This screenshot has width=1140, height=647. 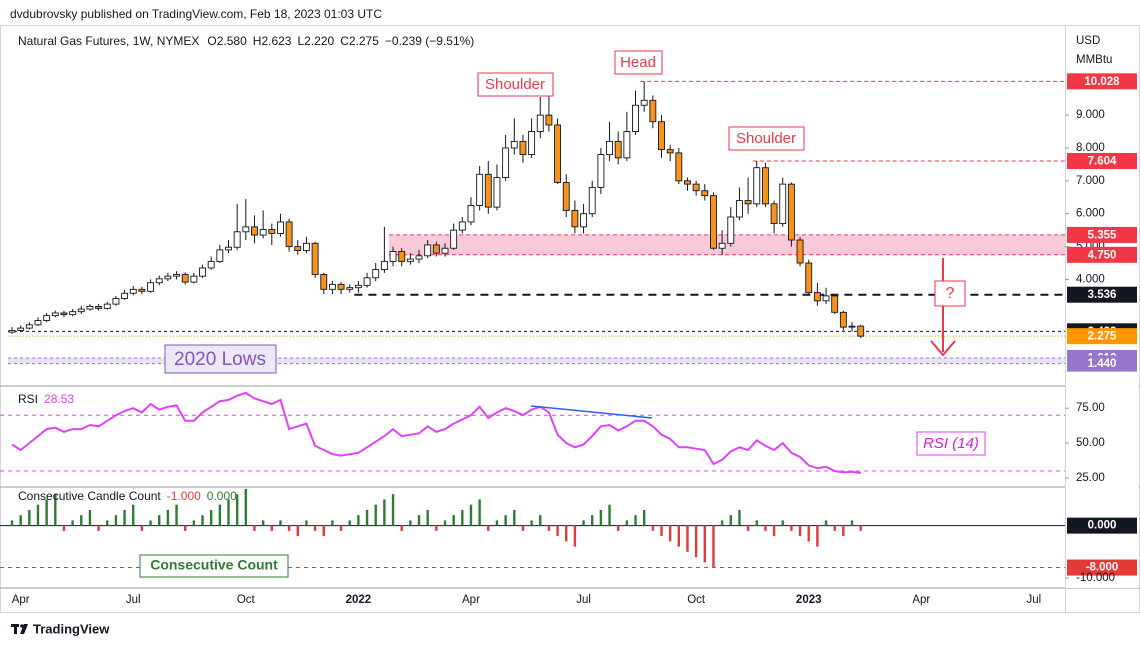 What do you see at coordinates (71, 628) in the screenshot?
I see `footer-brand: TradingView` at bounding box center [71, 628].